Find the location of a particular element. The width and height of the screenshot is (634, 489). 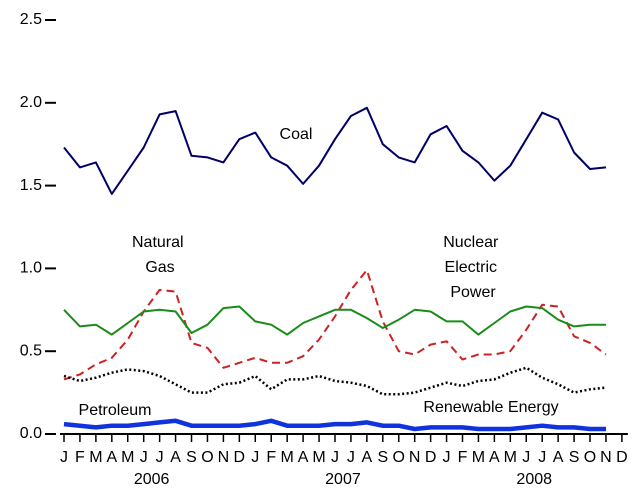

year-label: 2007 is located at coordinates (343, 479).